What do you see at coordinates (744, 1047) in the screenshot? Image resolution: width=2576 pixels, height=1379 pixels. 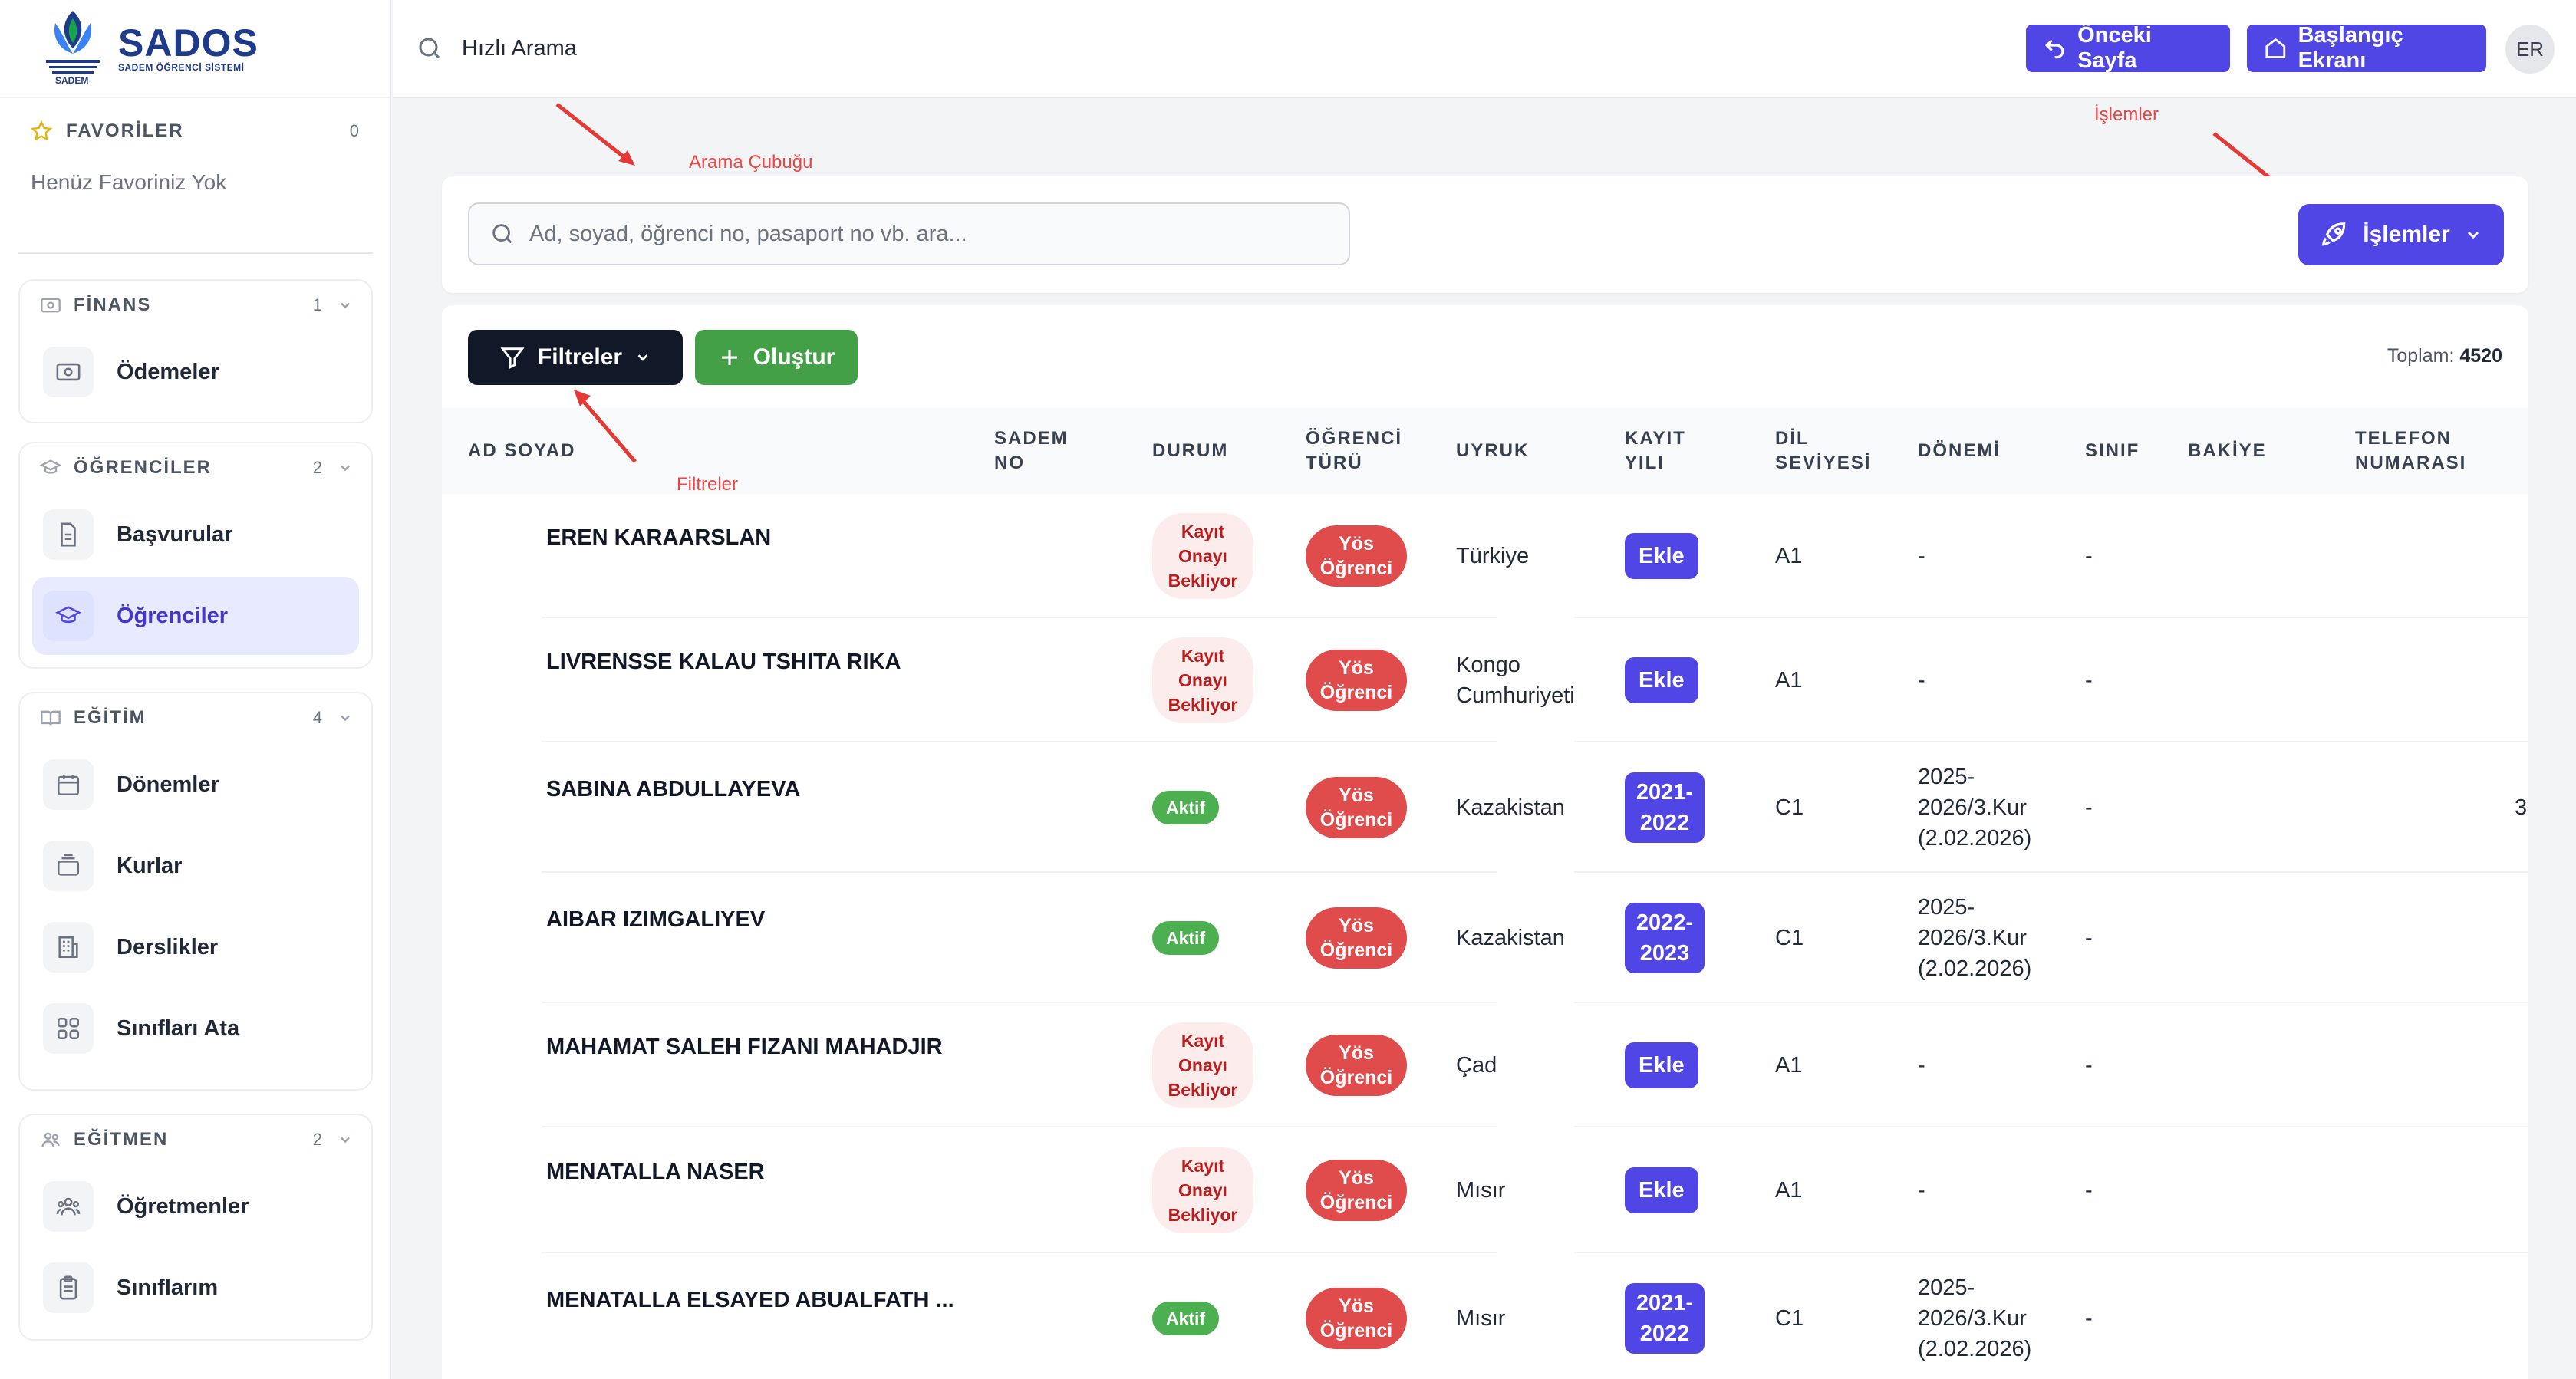 I see `student-name: MAHAMAT SALEH FIZANI MAHADJIR` at bounding box center [744, 1047].